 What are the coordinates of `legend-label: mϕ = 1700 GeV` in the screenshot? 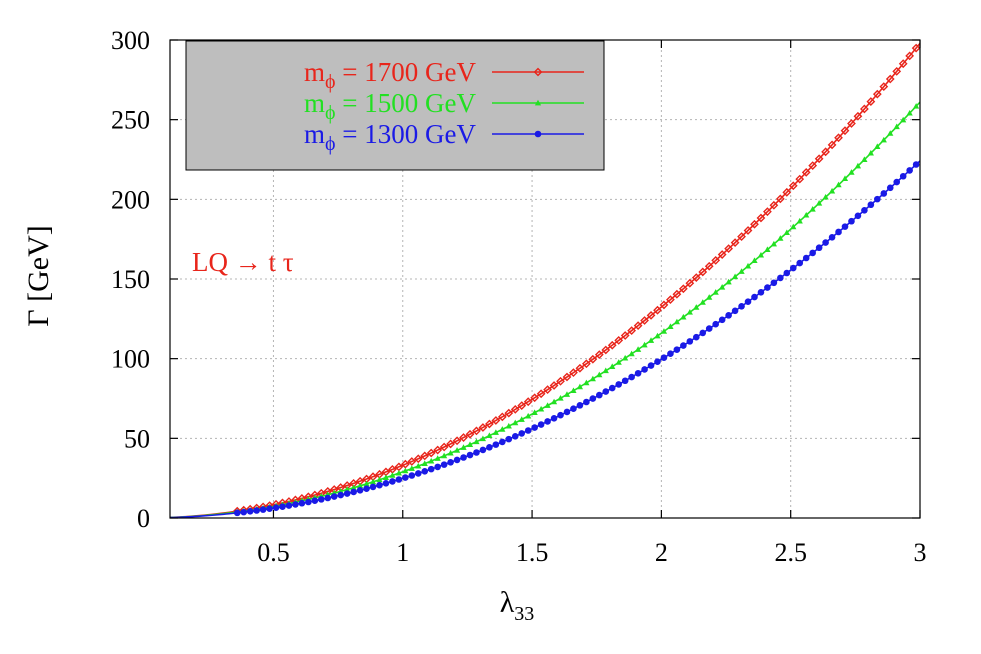 It's located at (390, 75).